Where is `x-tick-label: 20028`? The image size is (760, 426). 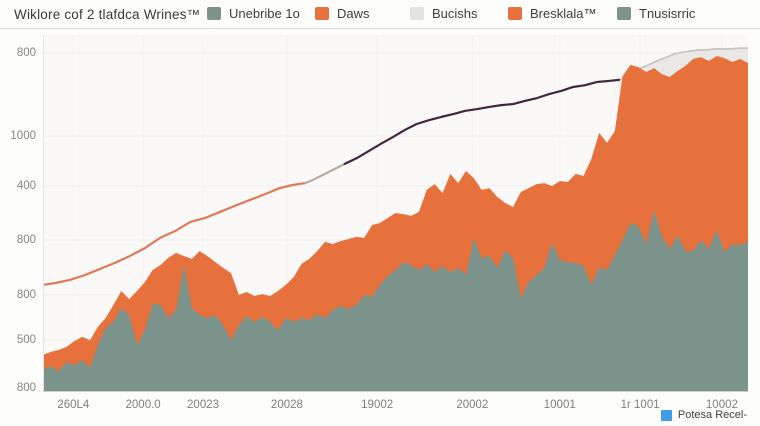
x-tick-label: 20028 is located at coordinates (286, 405).